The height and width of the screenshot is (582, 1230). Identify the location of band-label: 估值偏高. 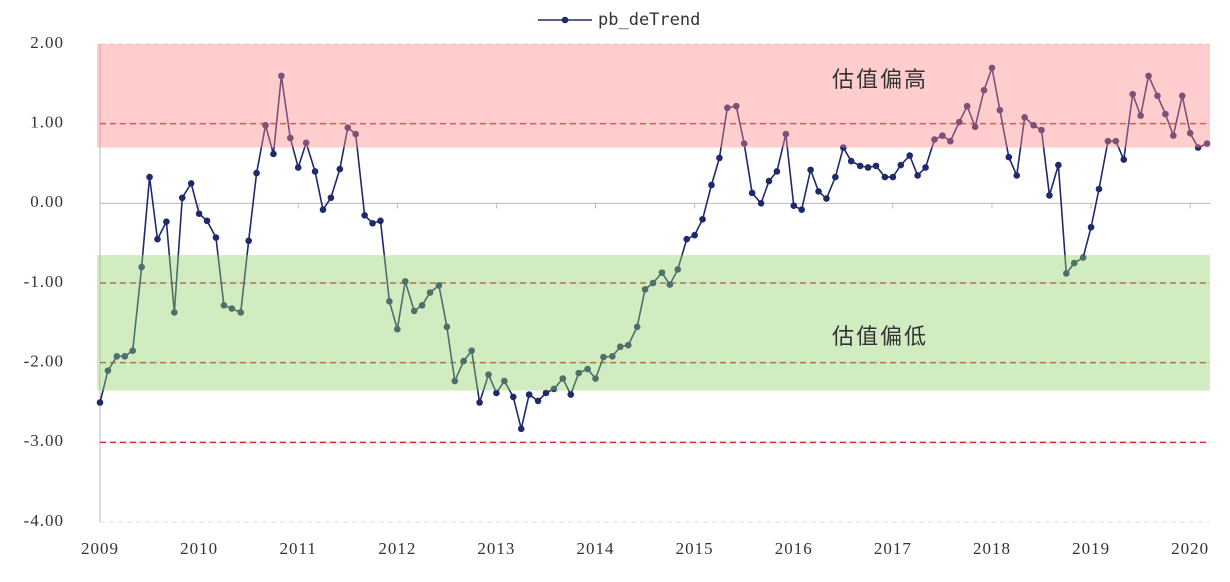
(880, 80).